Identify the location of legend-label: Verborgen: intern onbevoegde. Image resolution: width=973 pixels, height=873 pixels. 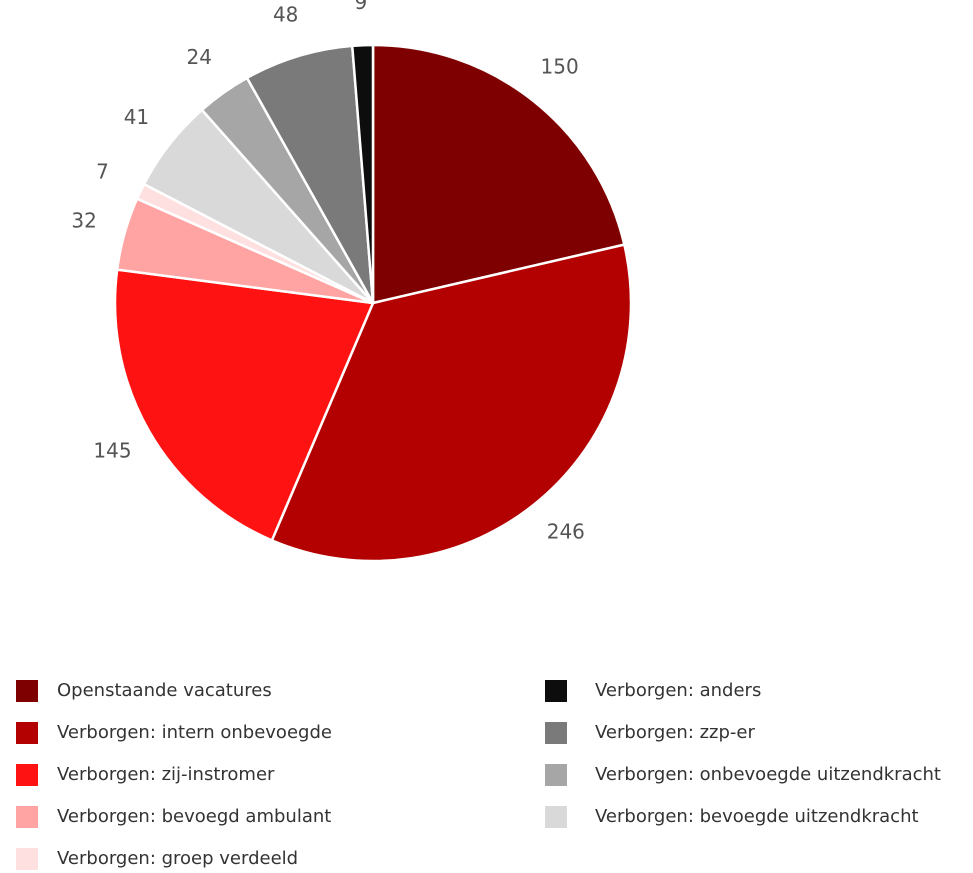
(194, 732).